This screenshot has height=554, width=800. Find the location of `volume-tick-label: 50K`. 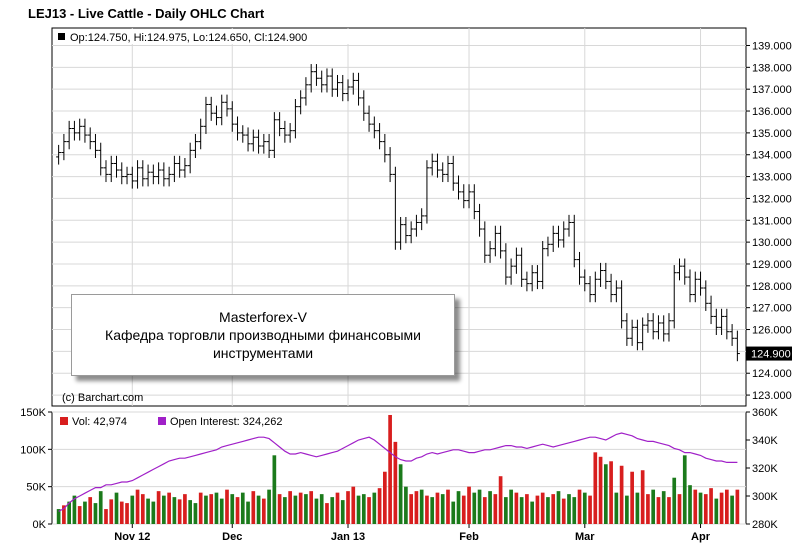

volume-tick-label: 50K is located at coordinates (36, 488).